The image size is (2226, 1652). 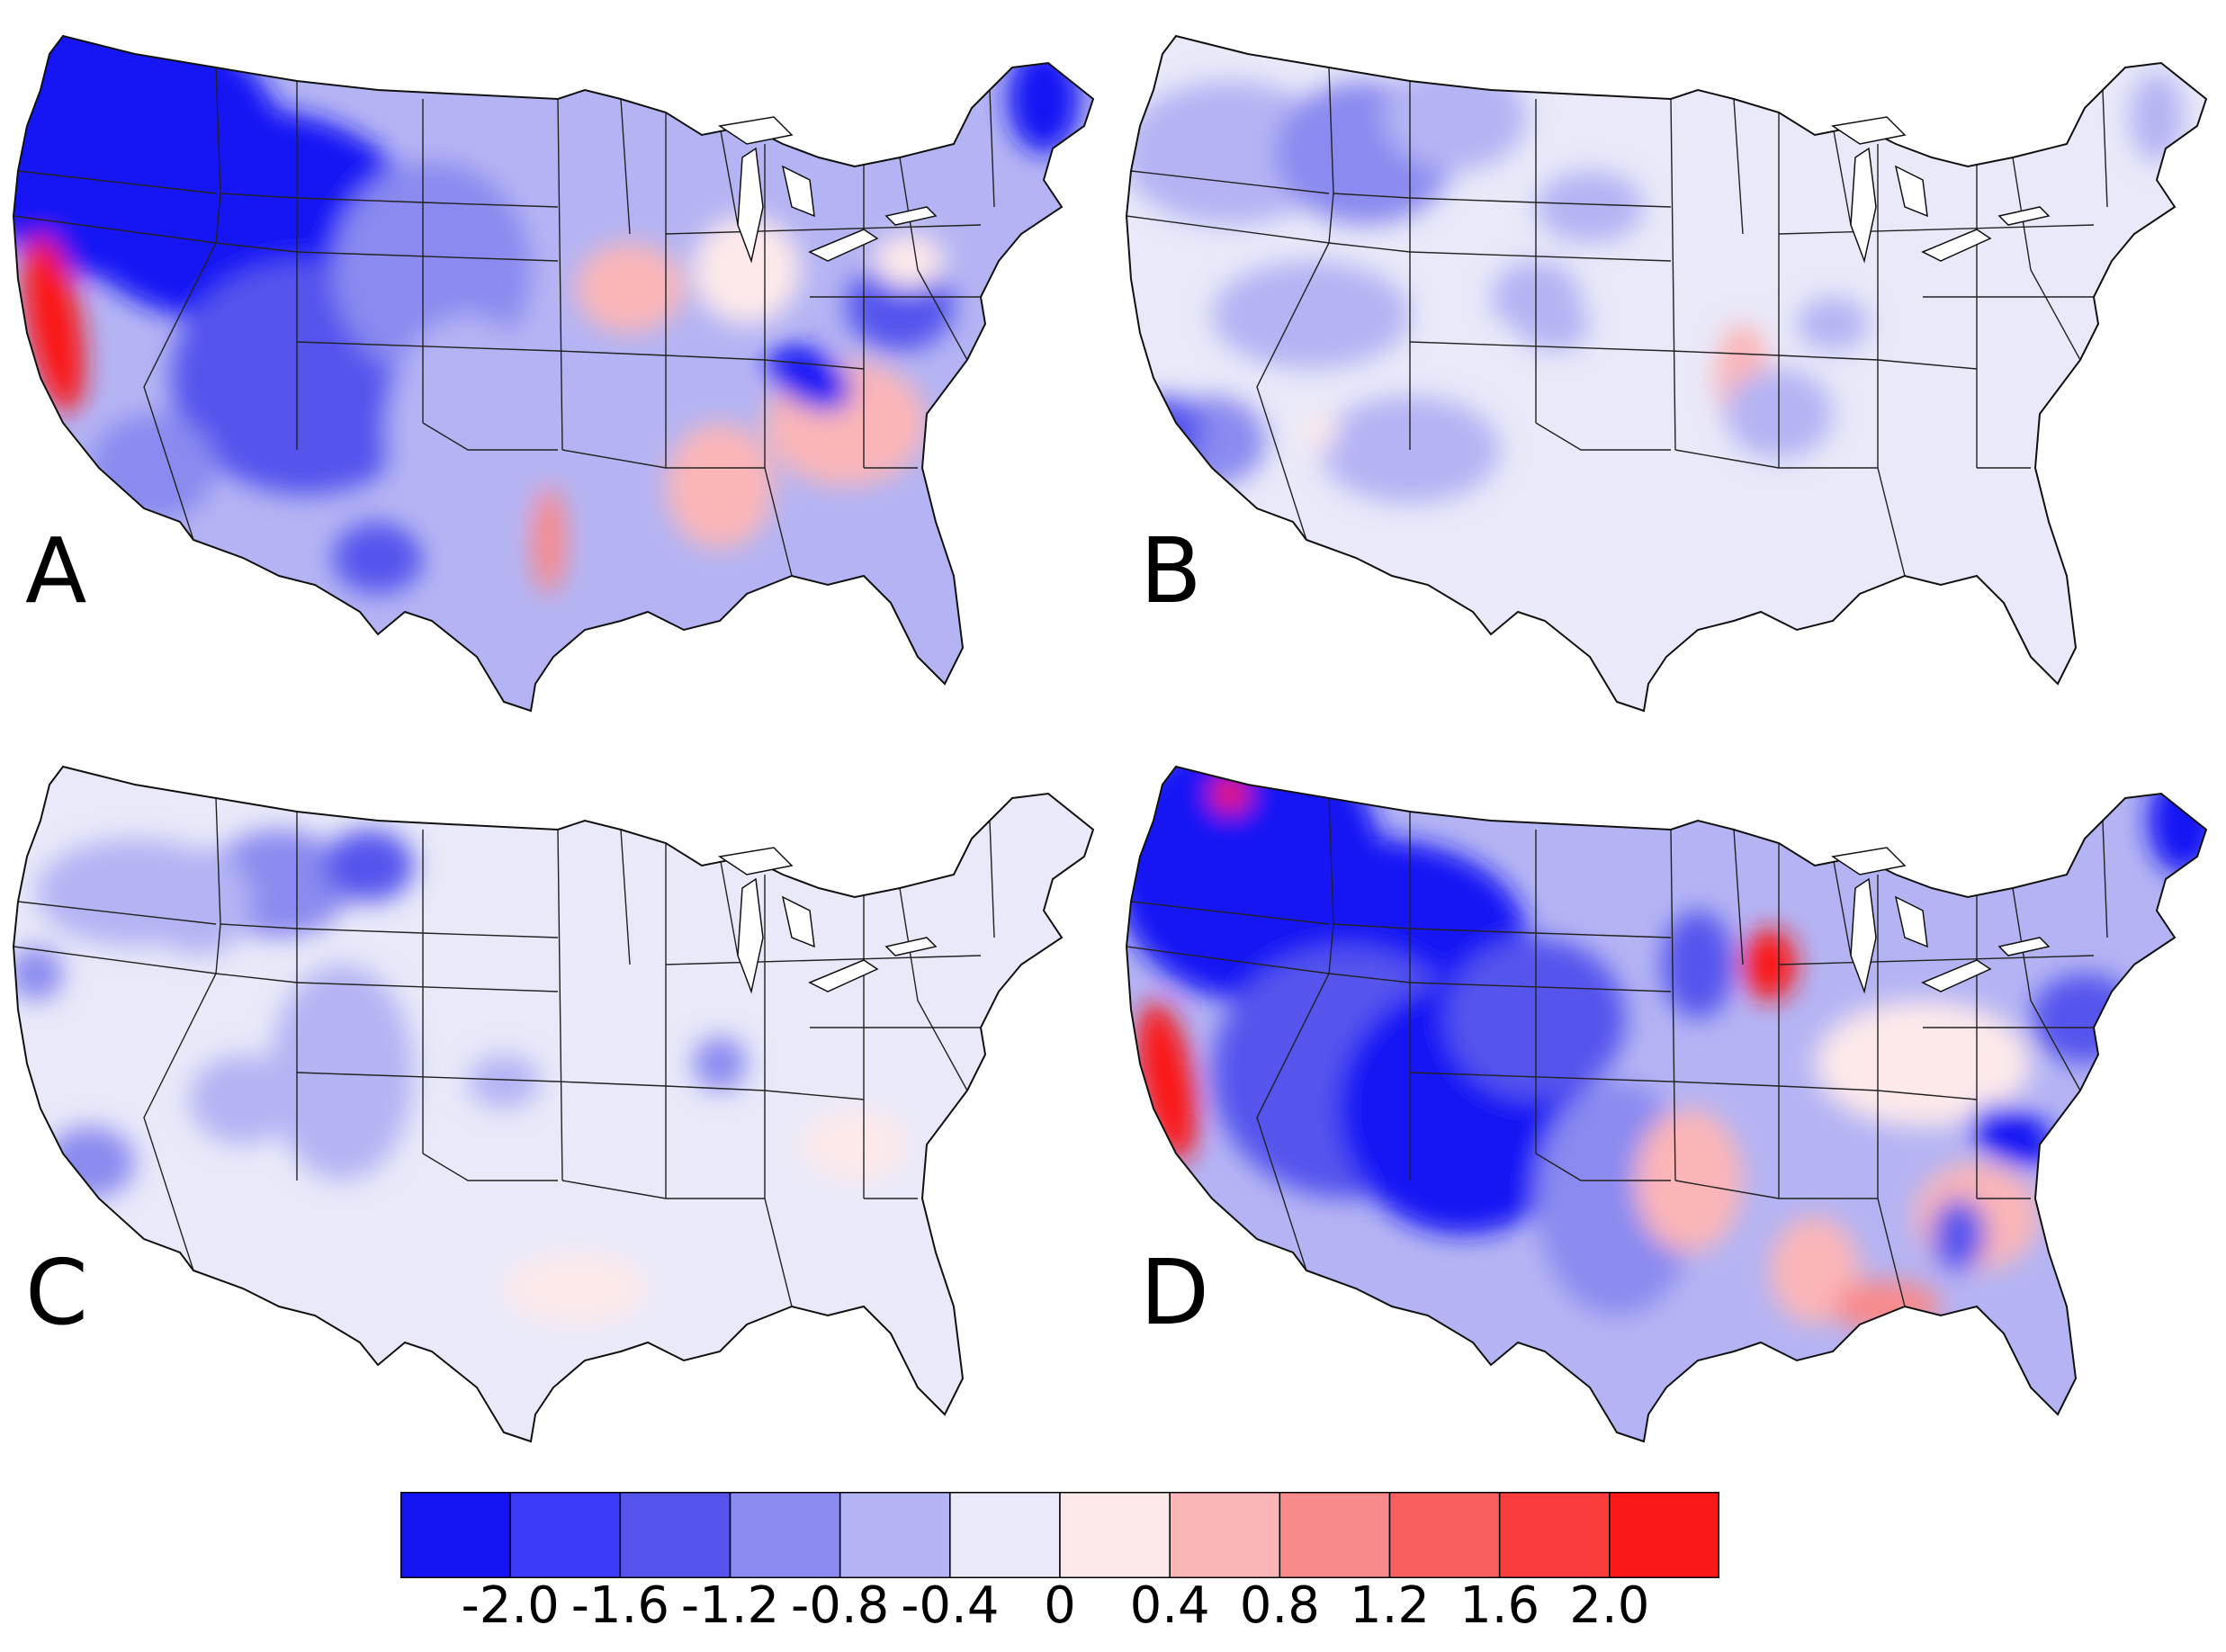 What do you see at coordinates (1279, 1606) in the screenshot?
I see `colorbar-tick-label: 0.8` at bounding box center [1279, 1606].